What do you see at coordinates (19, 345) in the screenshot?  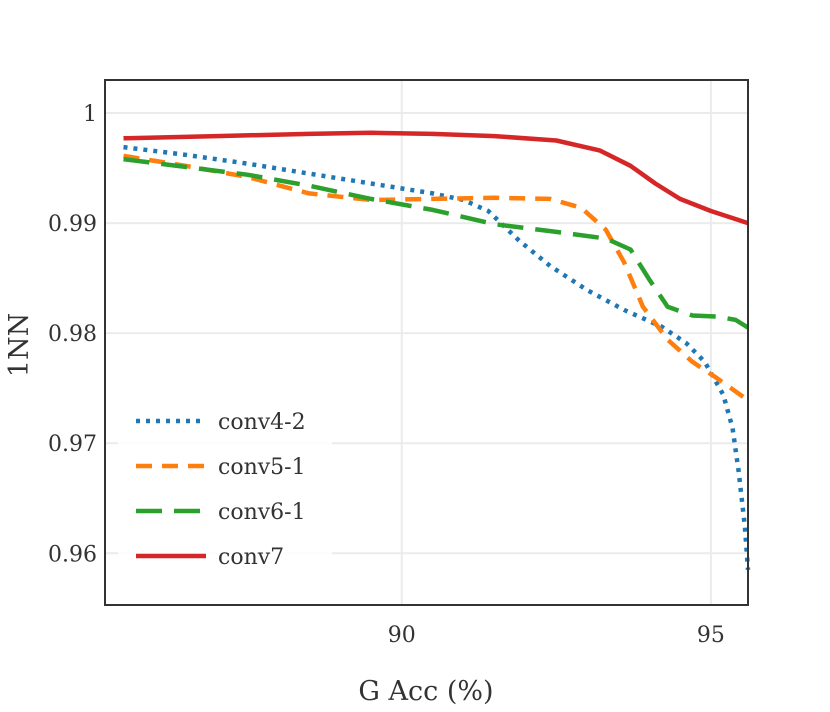 I see `y-axis-label: 1NN` at bounding box center [19, 345].